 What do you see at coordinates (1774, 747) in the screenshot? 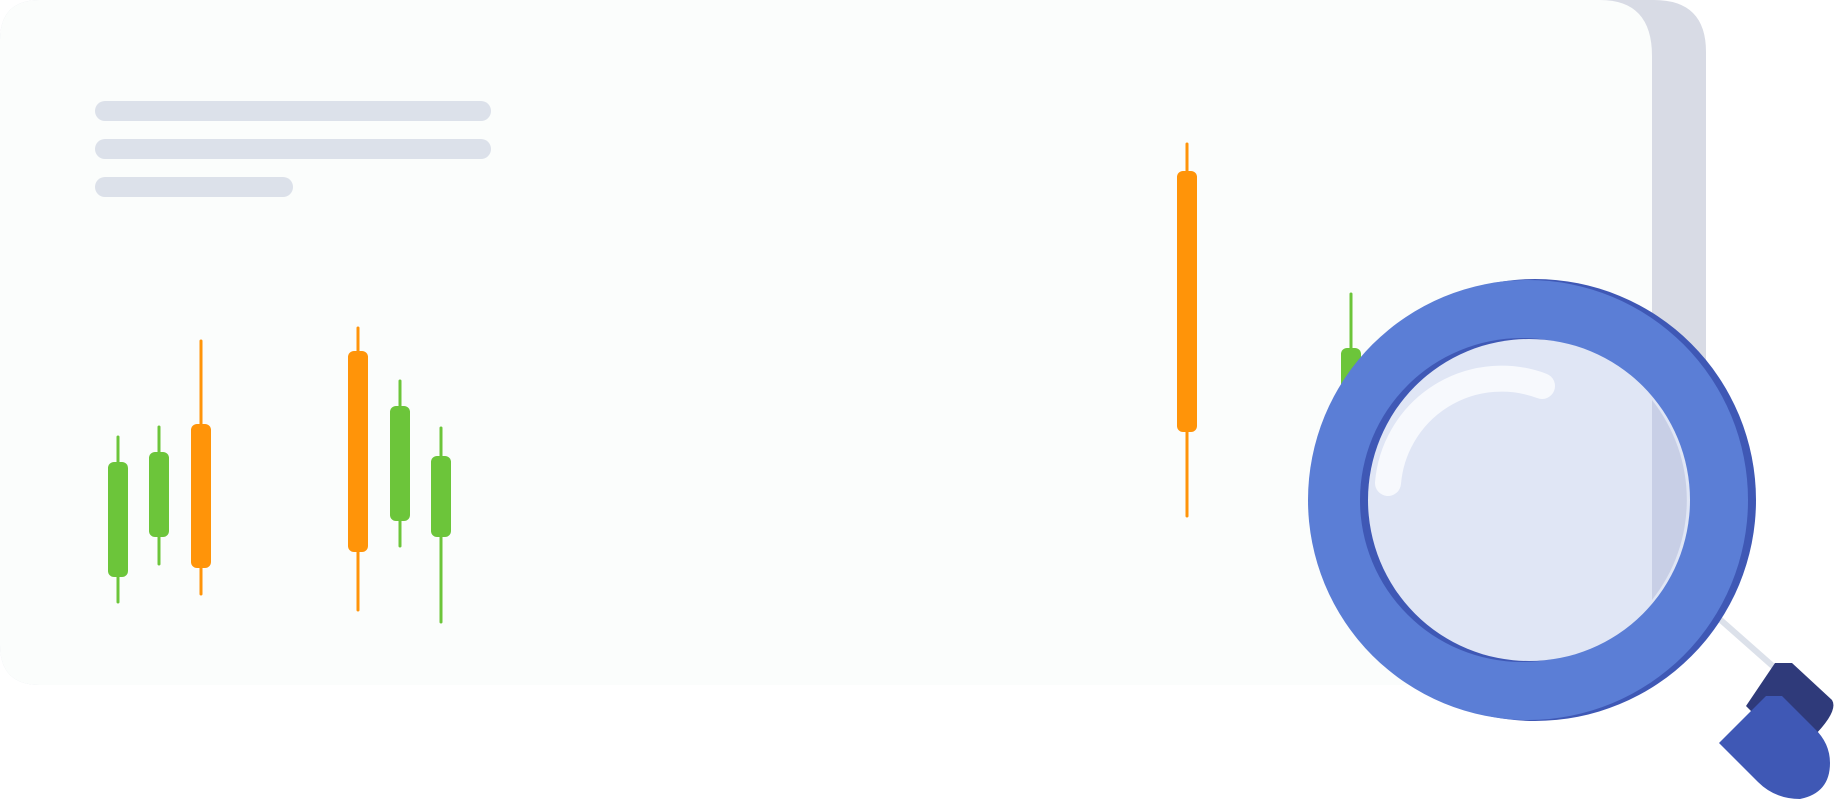
I see `handle` at bounding box center [1774, 747].